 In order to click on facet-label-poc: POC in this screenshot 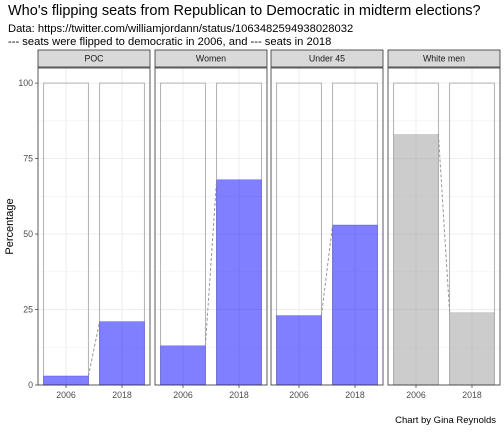, I will do `click(94, 59)`.